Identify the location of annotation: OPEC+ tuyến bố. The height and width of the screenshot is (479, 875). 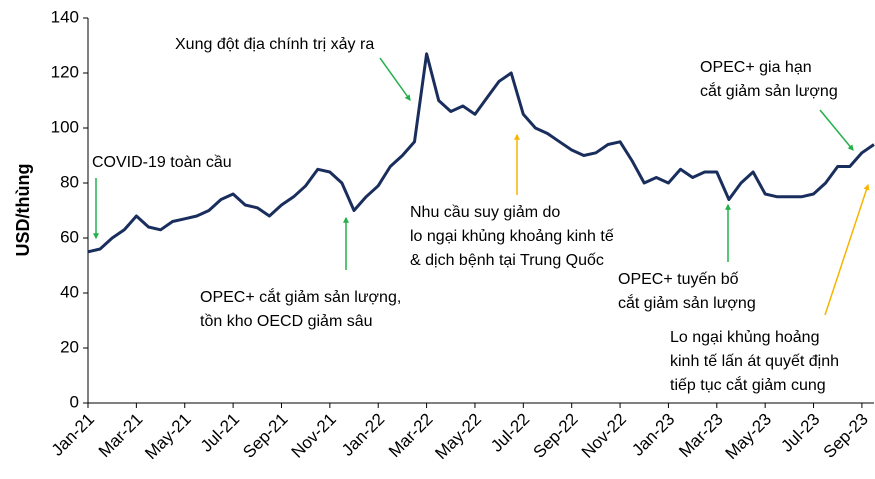
(678, 279).